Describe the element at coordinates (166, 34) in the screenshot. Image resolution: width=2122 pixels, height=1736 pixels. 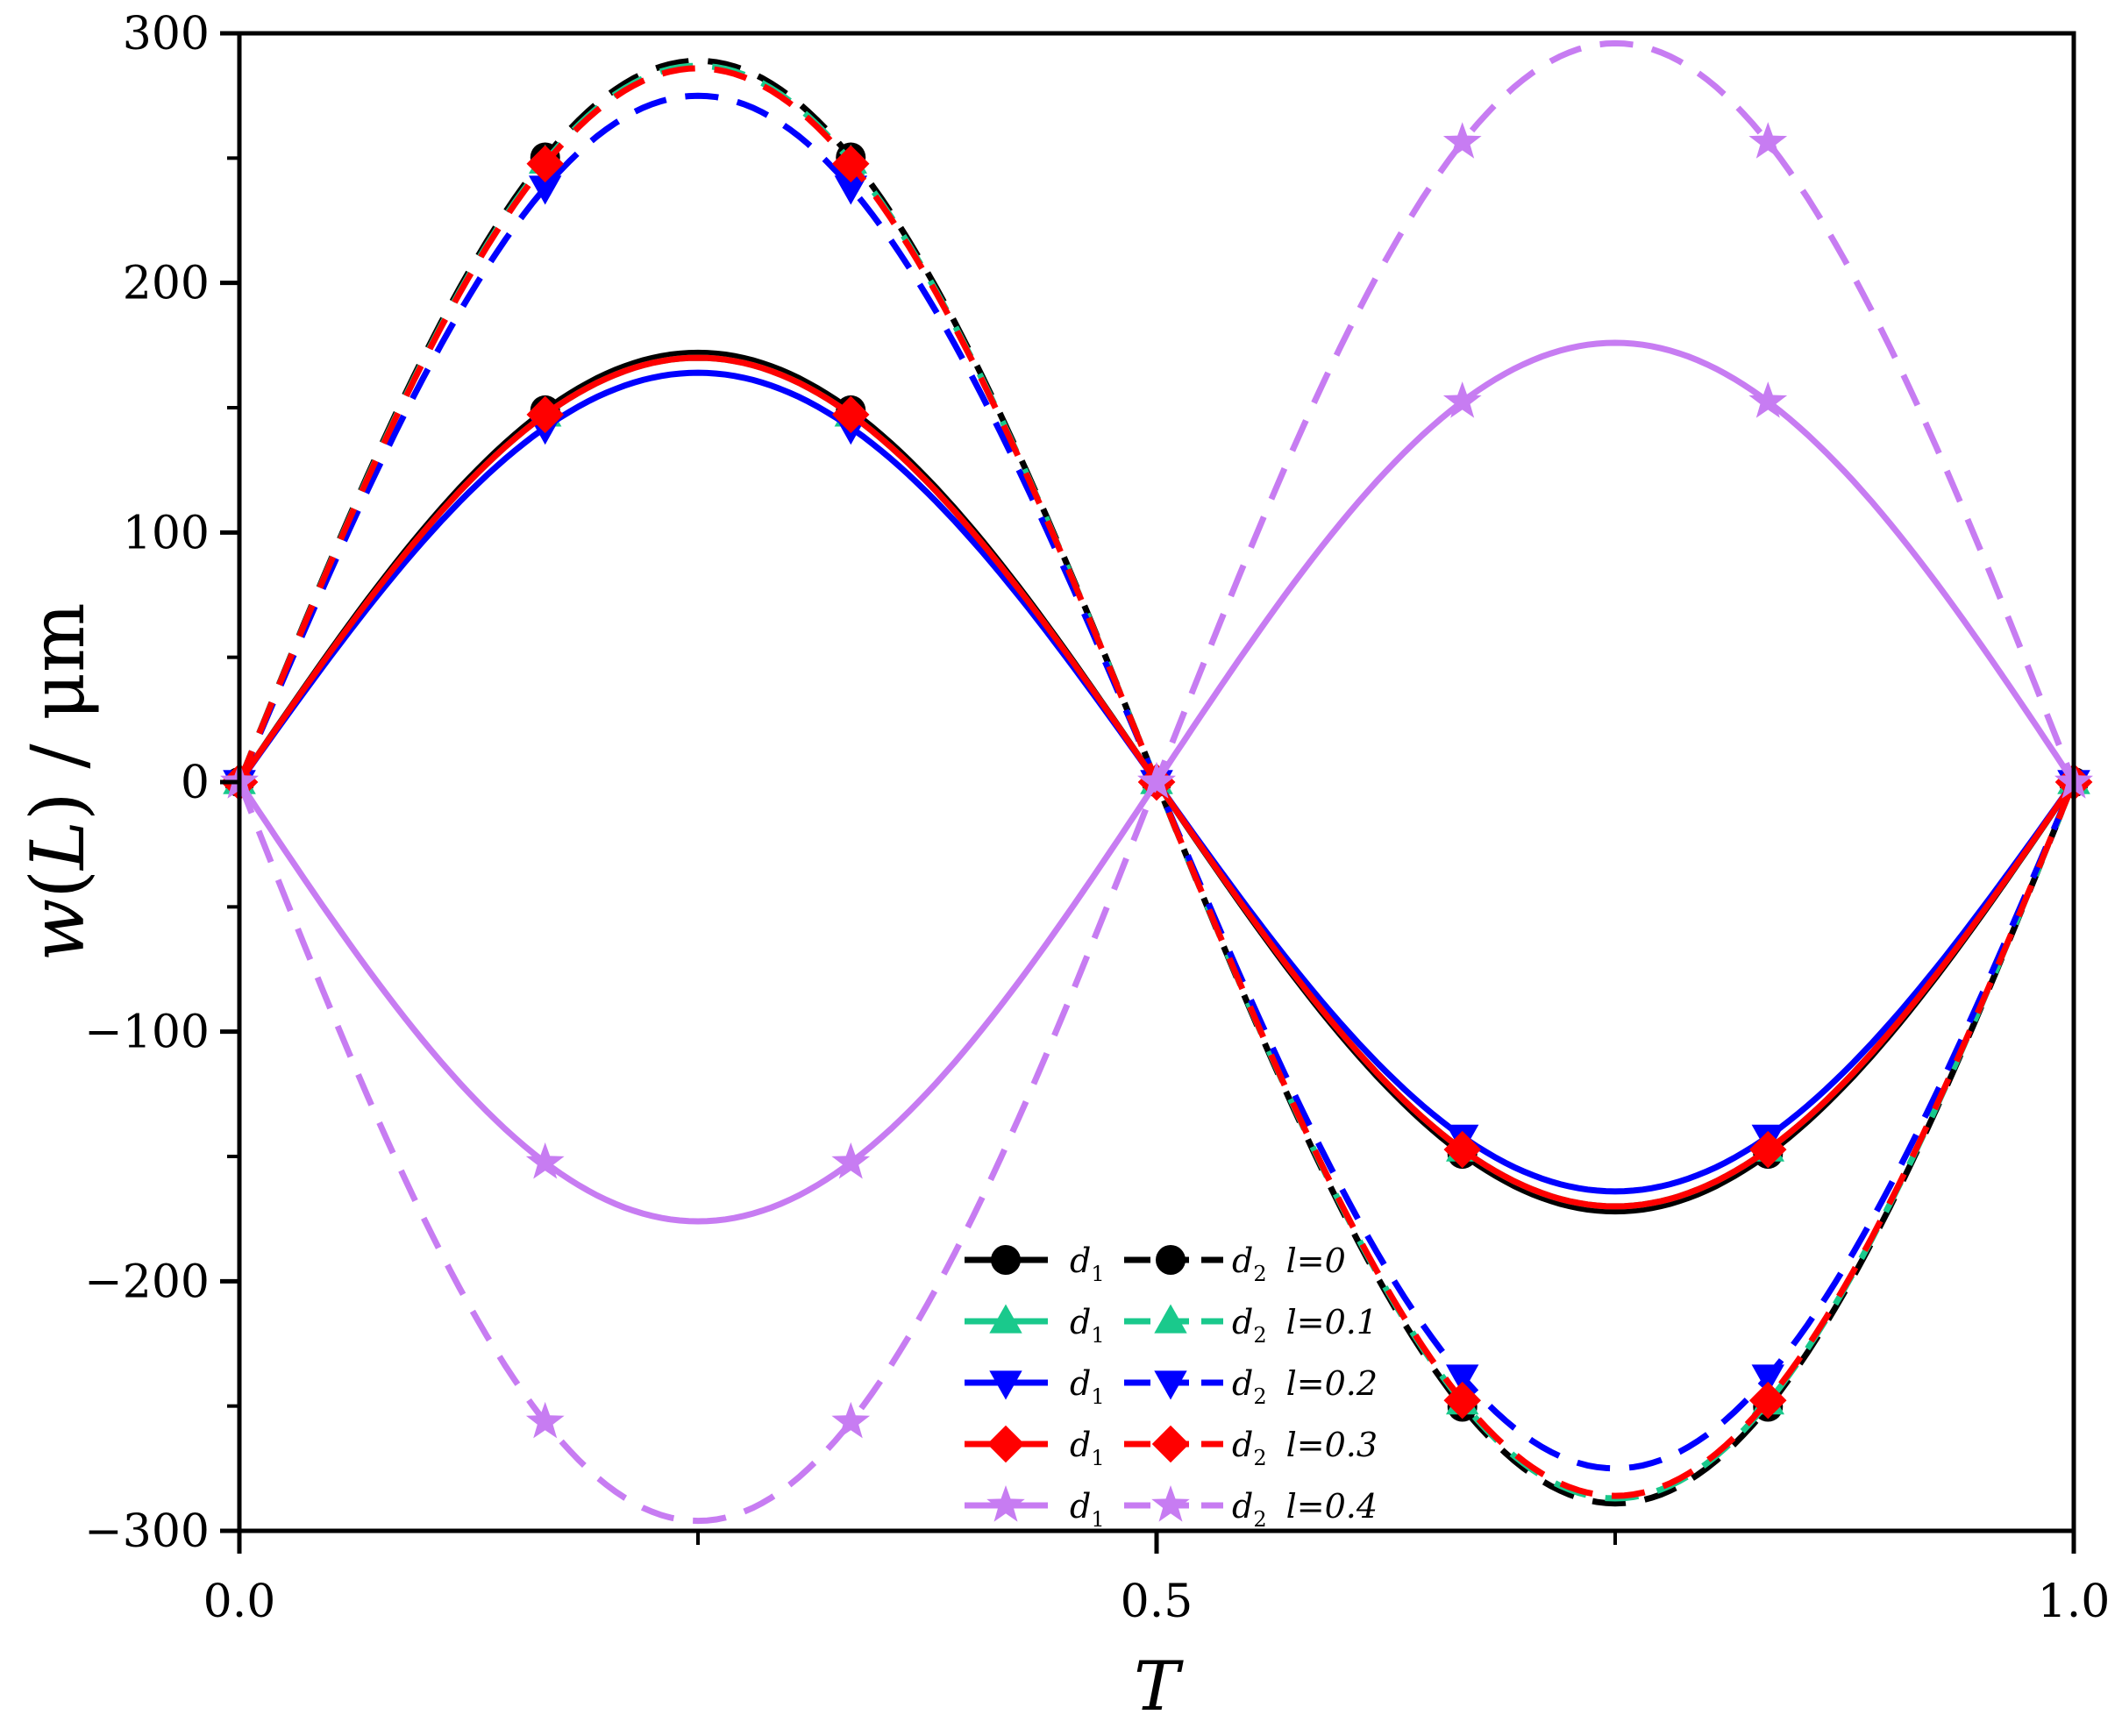
I see `y-tick-label: 300` at that location.